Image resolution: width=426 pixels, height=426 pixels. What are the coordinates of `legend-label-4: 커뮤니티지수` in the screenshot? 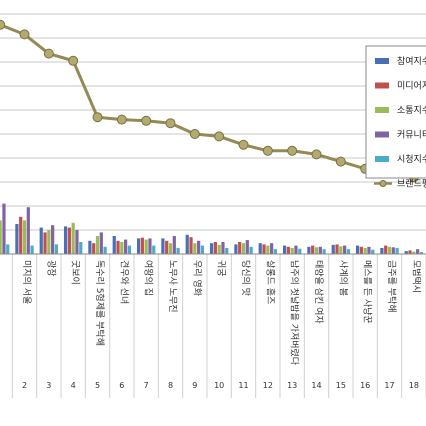 It's located at (411, 135).